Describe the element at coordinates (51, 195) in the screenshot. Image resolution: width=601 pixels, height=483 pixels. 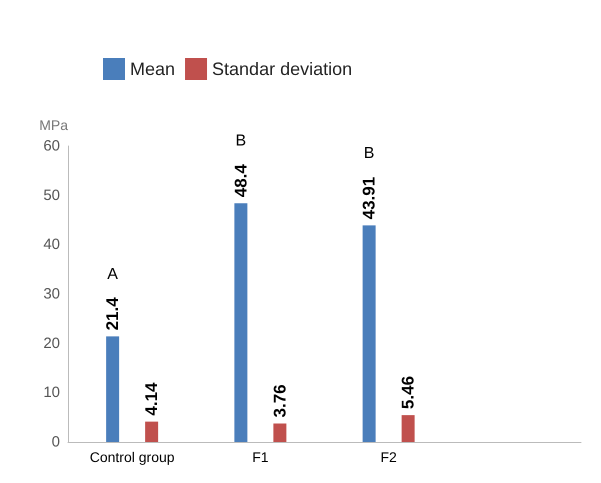
I see `y-tick-label: 50` at that location.